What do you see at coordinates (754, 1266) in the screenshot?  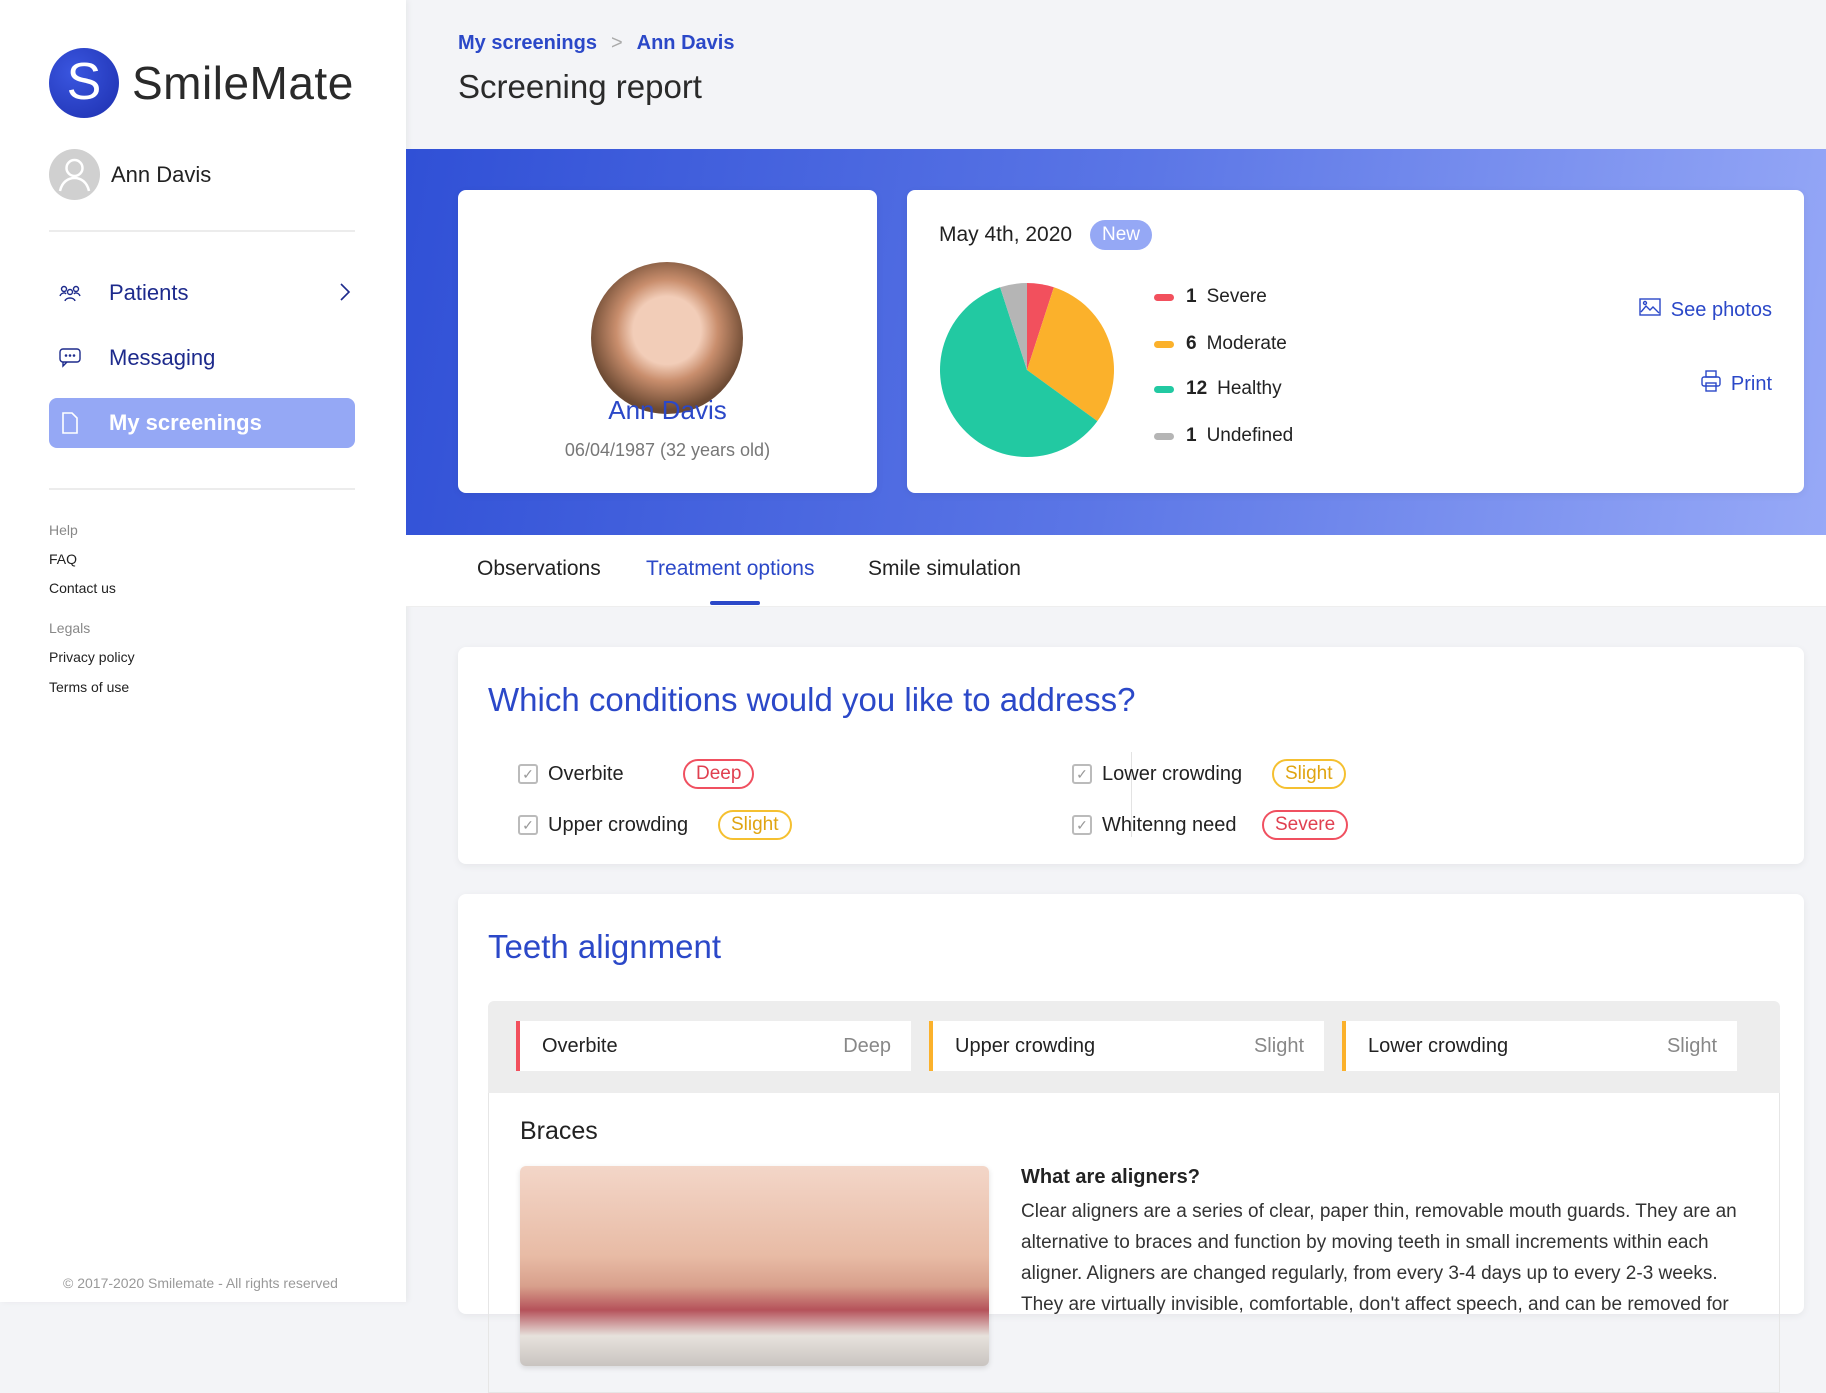 I see `braces-photo` at bounding box center [754, 1266].